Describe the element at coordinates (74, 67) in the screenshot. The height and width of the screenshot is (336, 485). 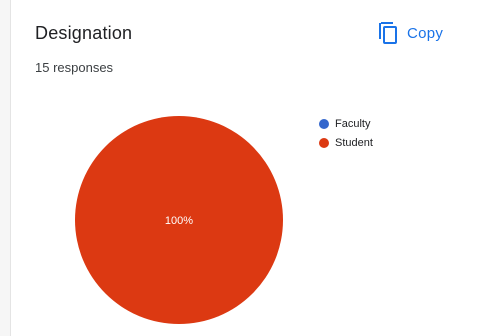
I see `response-count: 15 responses` at that location.